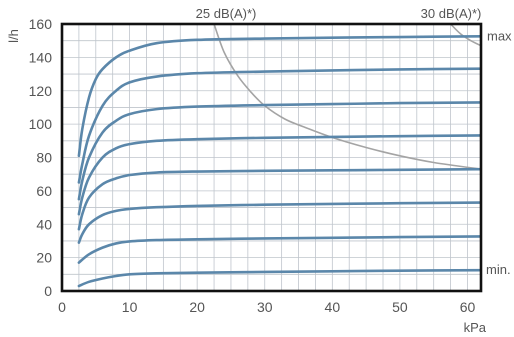 The image size is (514, 337). What do you see at coordinates (41, 24) in the screenshot?
I see `y-tick-label: 160` at bounding box center [41, 24].